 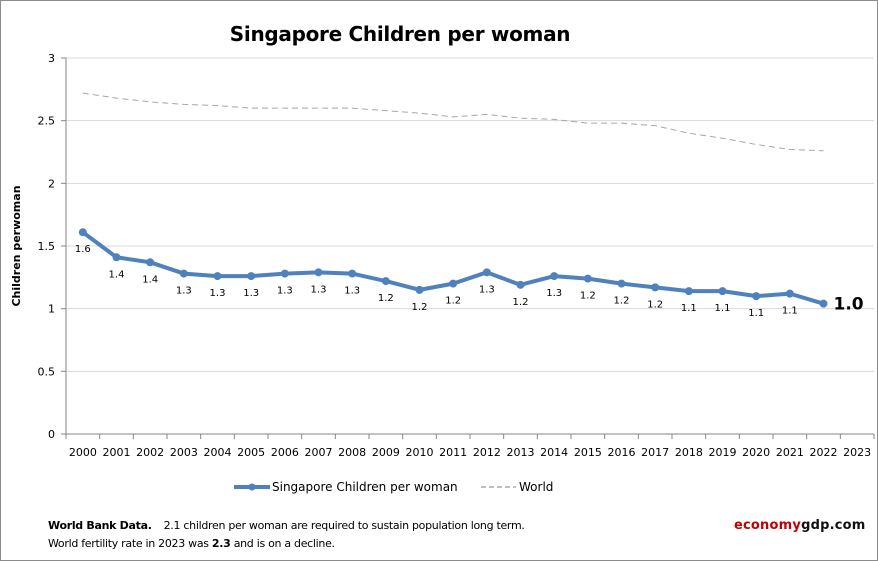 I want to click on legend-world-label: World, so click(x=536, y=487).